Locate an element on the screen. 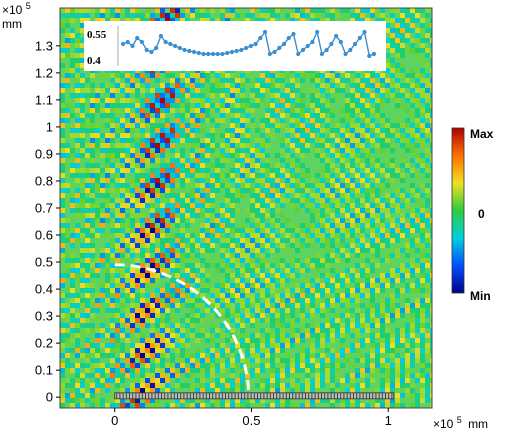 The height and width of the screenshot is (430, 505). inset-background is located at coordinates (235, 46).